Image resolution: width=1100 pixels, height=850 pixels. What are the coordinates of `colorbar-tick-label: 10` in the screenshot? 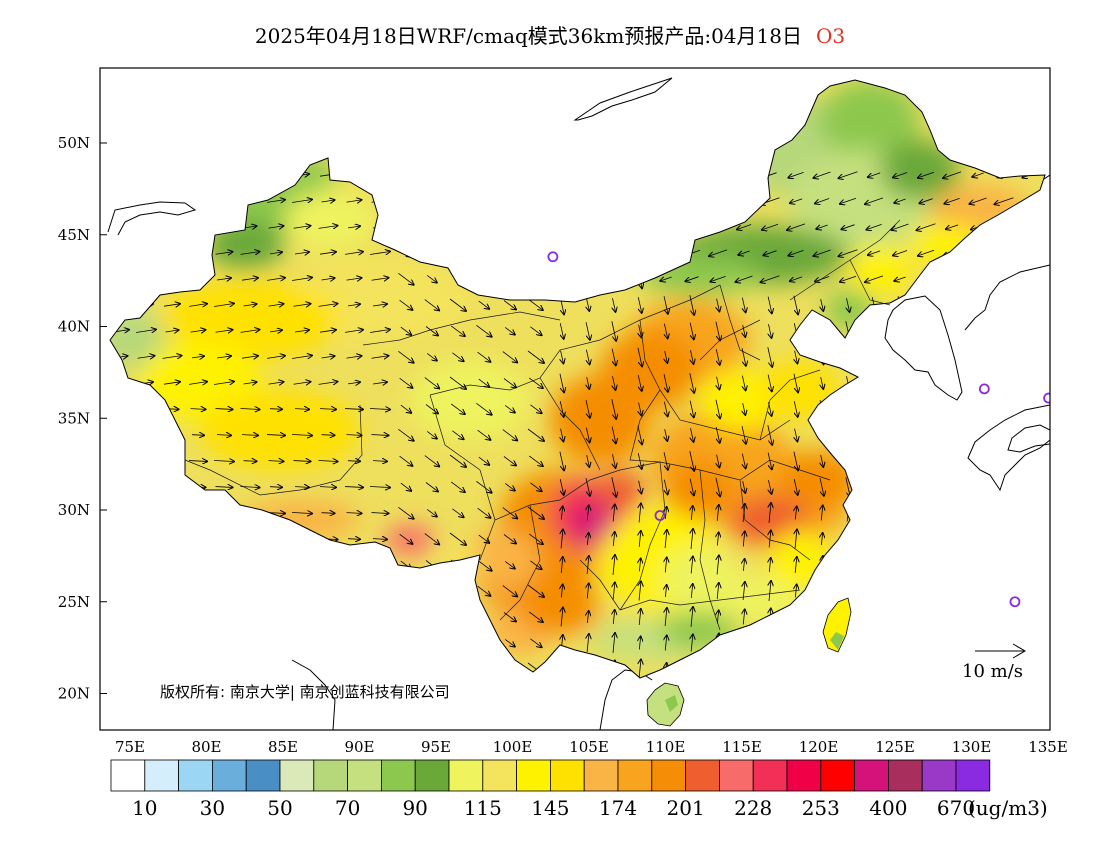 It's located at (145, 808).